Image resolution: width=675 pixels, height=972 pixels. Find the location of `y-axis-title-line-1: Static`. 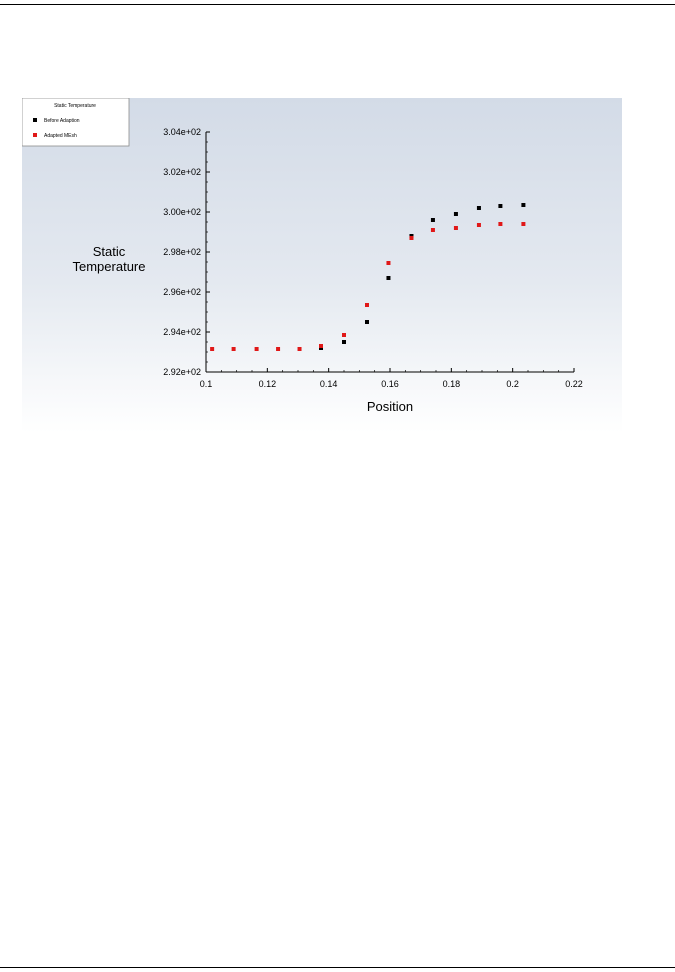

y-axis-title-line-1: Static is located at coordinates (109, 251).